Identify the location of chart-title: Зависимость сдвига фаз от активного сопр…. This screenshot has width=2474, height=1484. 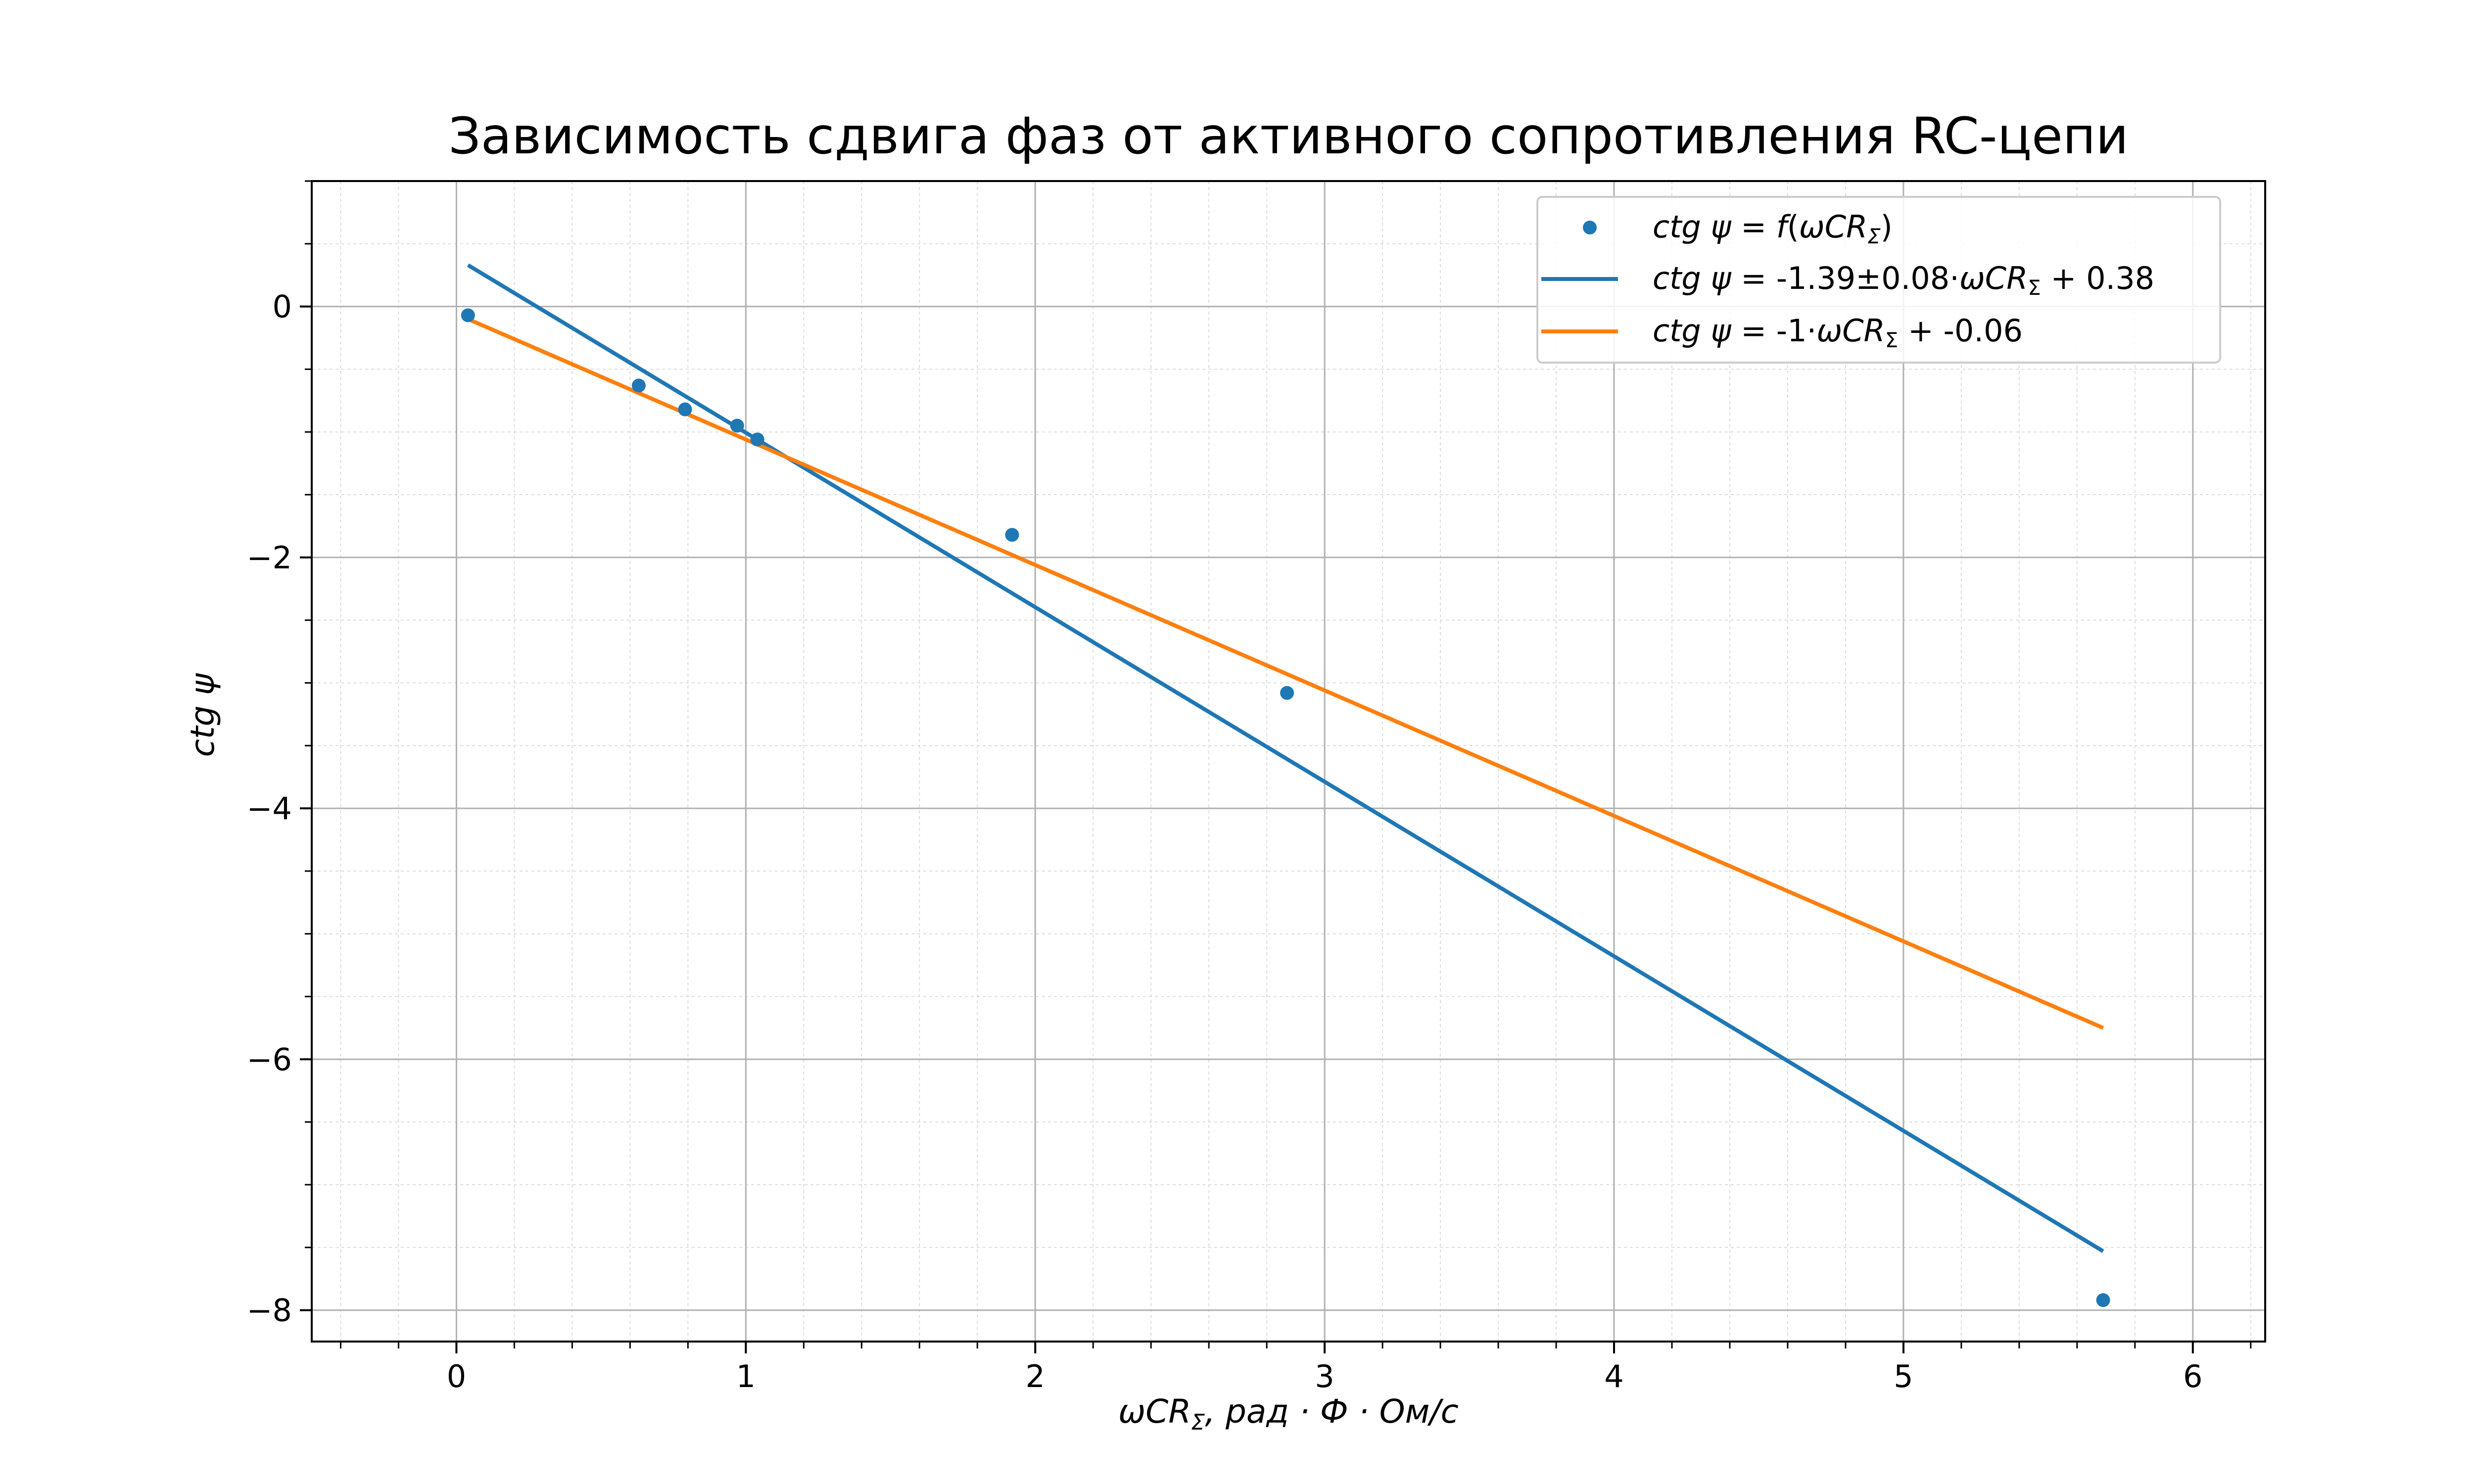
(1288, 136).